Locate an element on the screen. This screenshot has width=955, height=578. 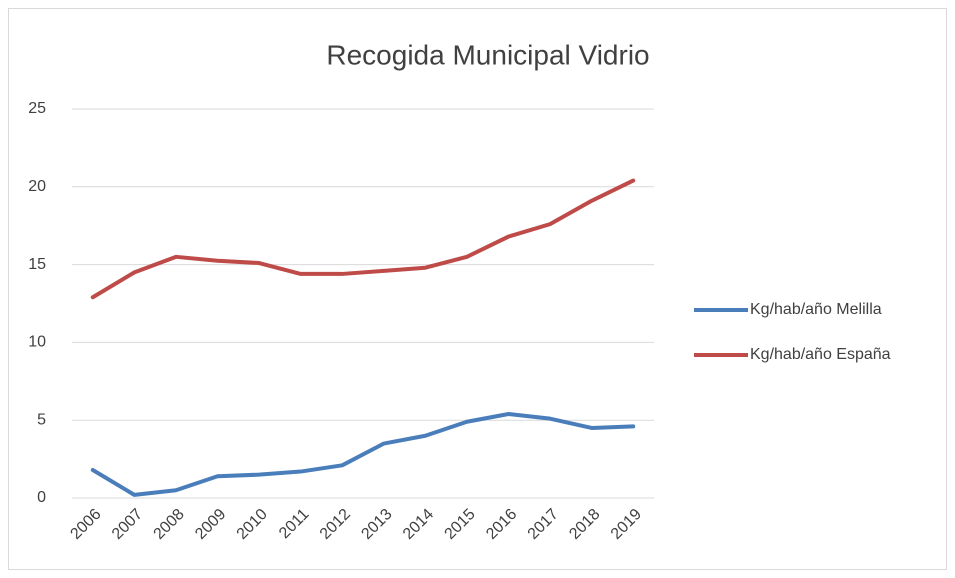
y-tick-label: 20 is located at coordinates (37, 186).